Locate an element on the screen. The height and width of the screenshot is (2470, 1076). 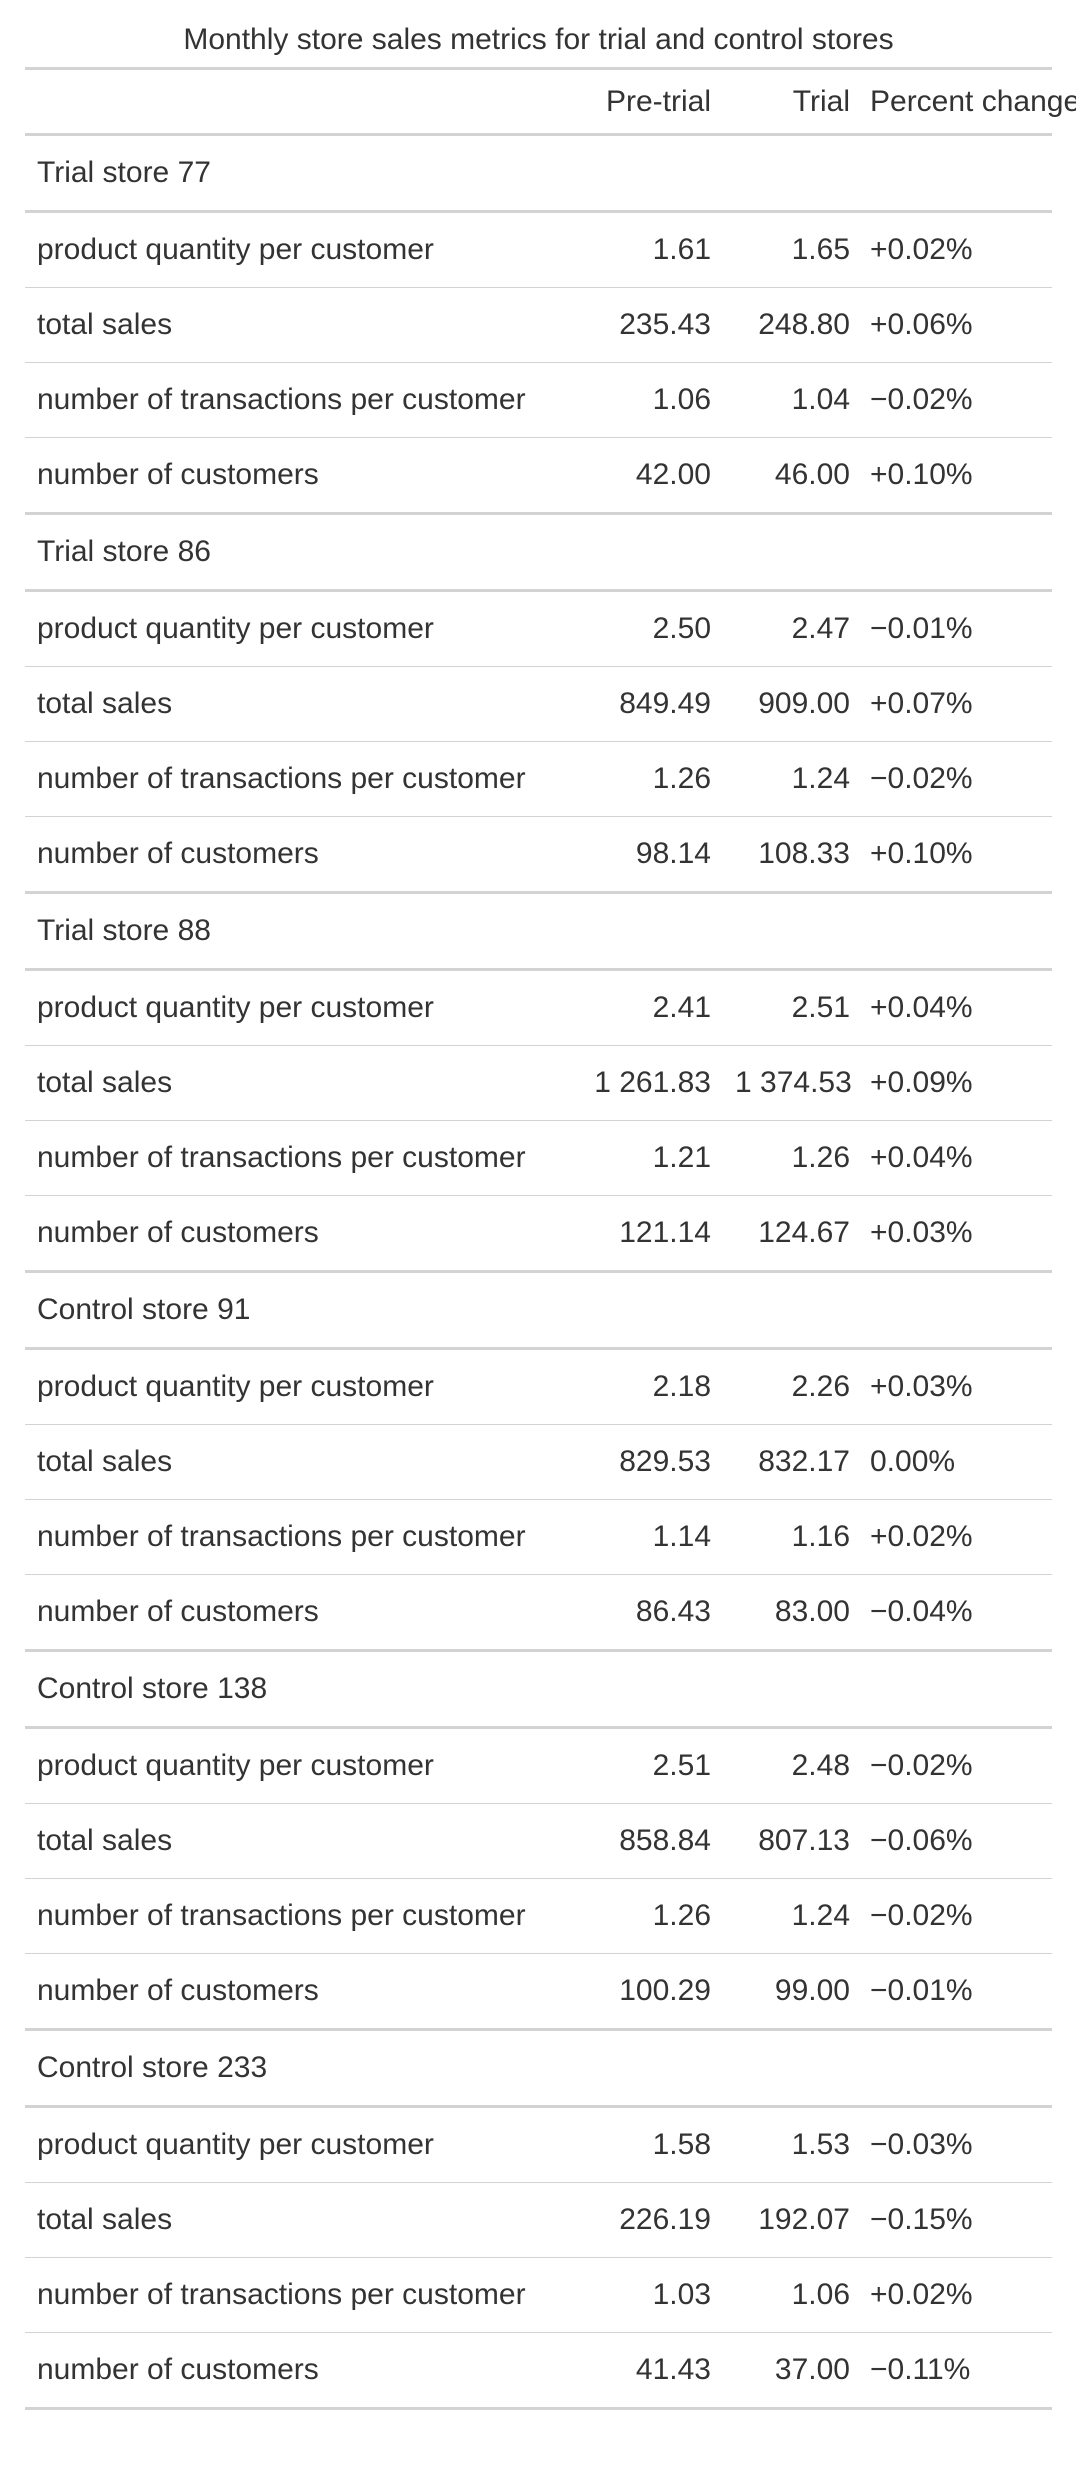
table-row: number of customers 98.14 108.33 +0.10% is located at coordinates (538, 855).